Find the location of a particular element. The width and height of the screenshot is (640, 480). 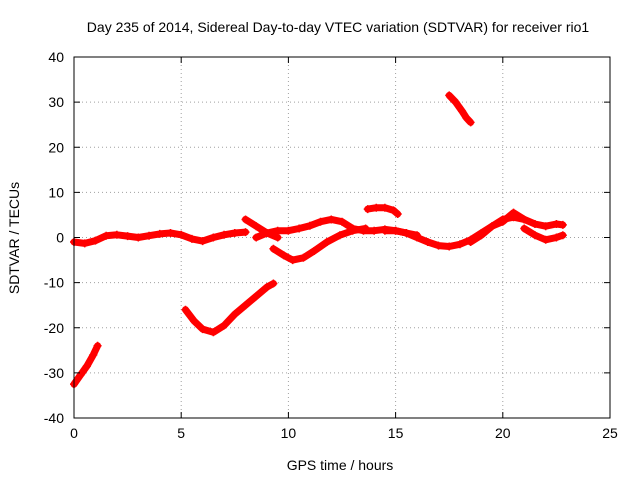

y-tick-label: -30 is located at coordinates (54, 373).